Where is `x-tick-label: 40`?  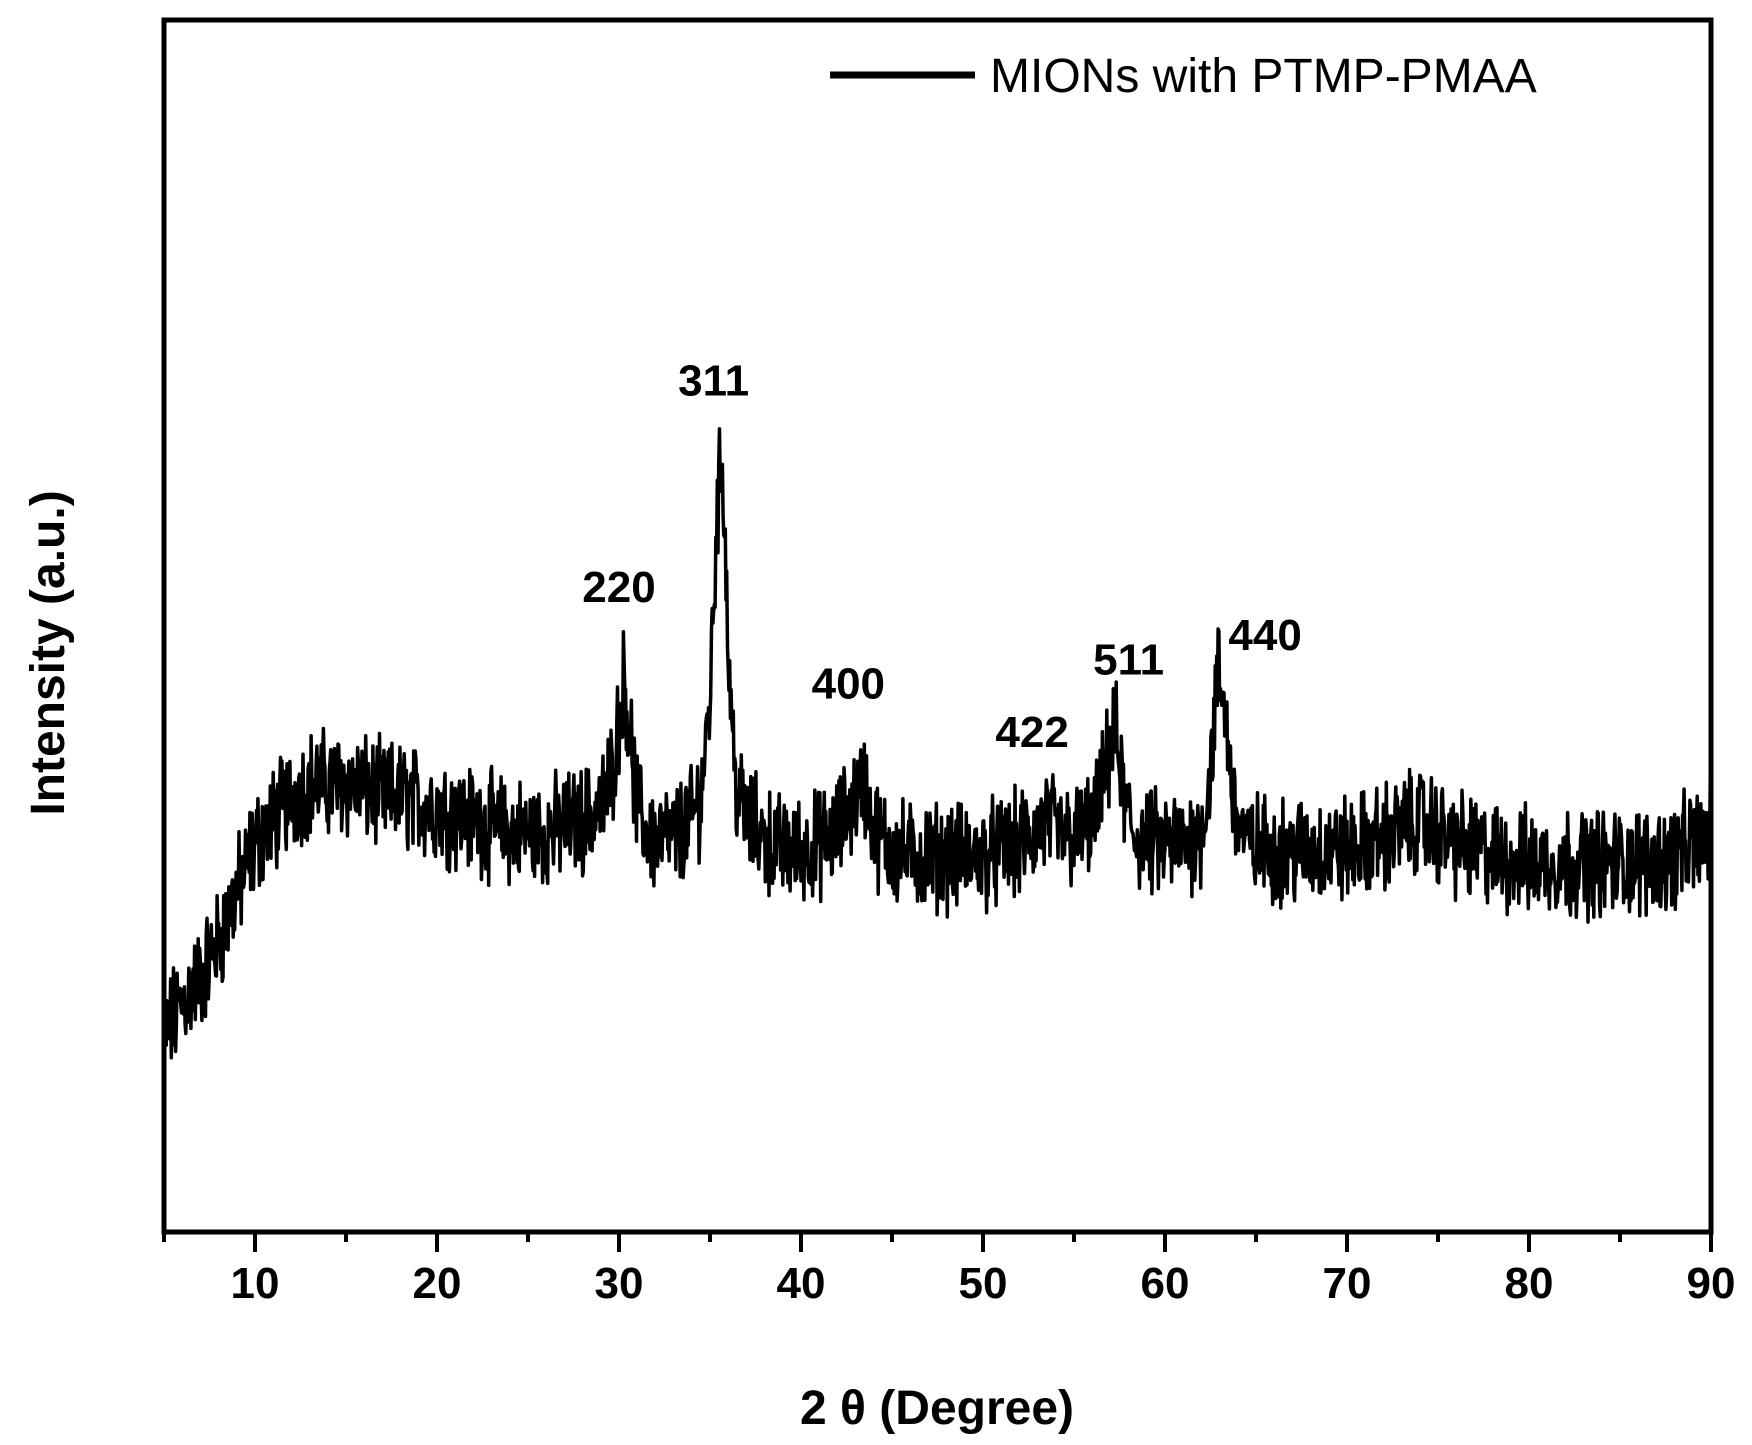 x-tick-label: 40 is located at coordinates (801, 1283).